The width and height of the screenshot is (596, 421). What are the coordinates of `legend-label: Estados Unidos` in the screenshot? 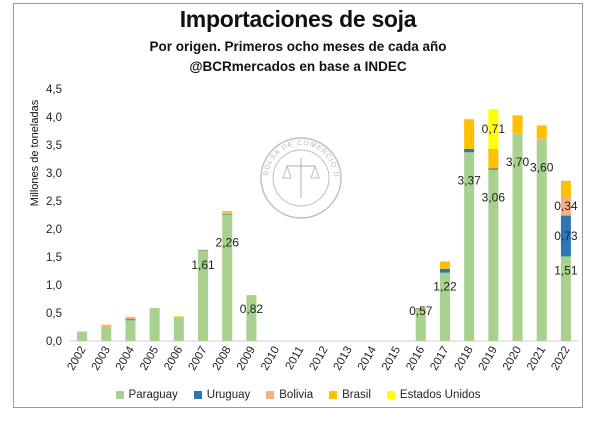 It's located at (440, 395).